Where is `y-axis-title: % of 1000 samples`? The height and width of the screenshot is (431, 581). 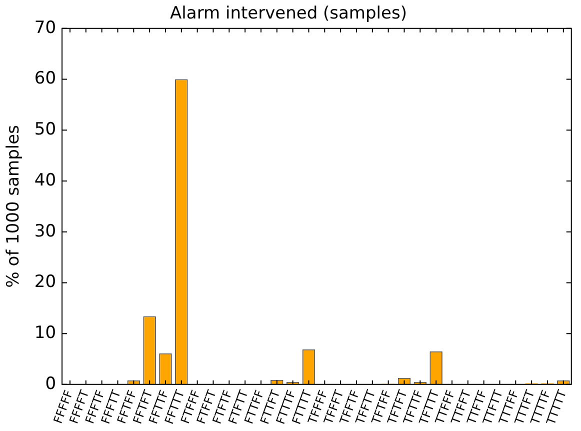 y-axis-title: % of 1000 samples is located at coordinates (14, 206).